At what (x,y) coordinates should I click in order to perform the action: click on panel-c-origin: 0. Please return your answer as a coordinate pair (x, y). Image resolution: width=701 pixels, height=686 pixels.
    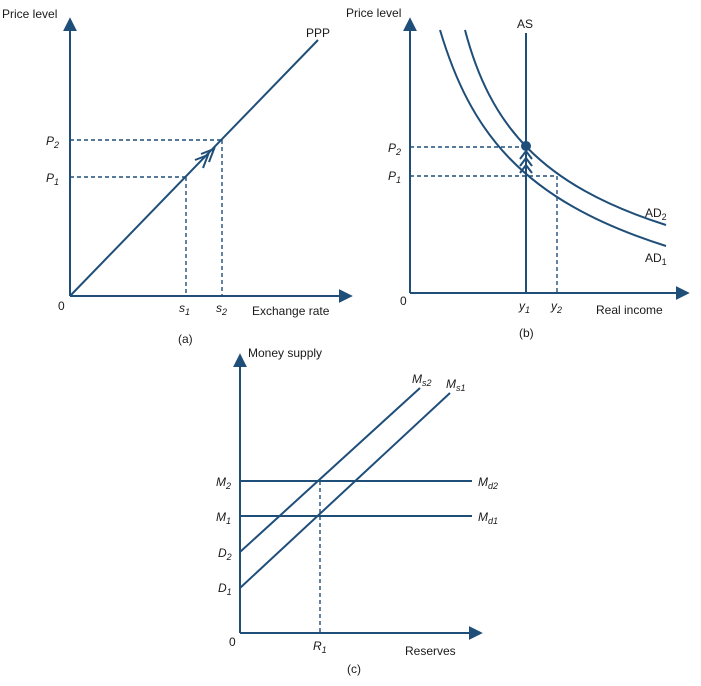
    Looking at the image, I should click on (232, 642).